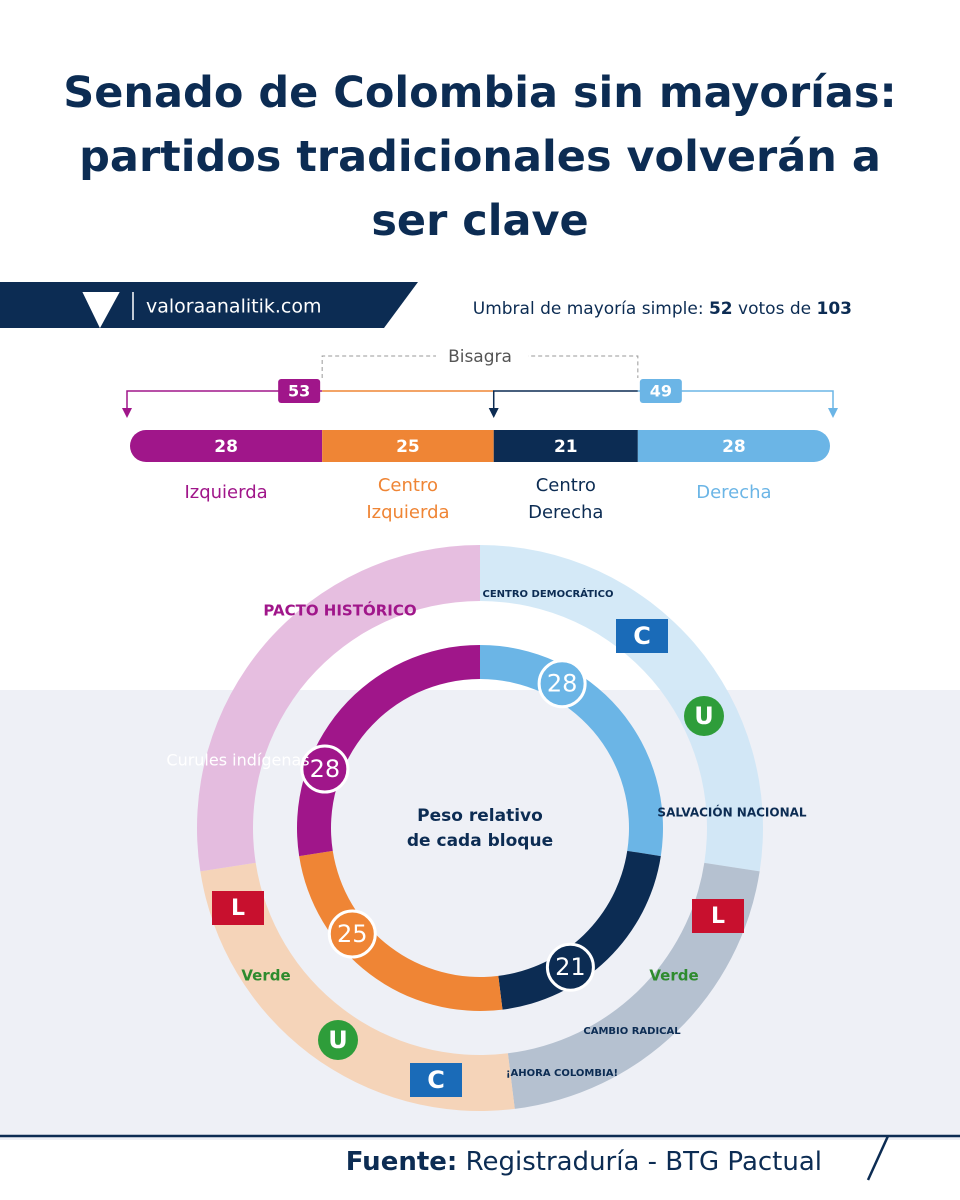  What do you see at coordinates (547, 593) in the screenshot?
I see `party-label: CENTRO DEMOCRÁTICO` at bounding box center [547, 593].